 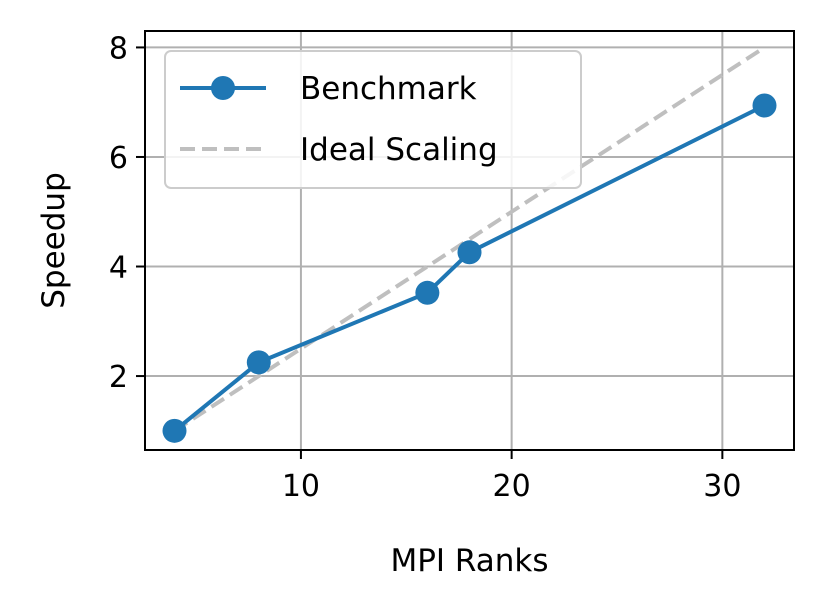 I want to click on x-tick-label: 20, so click(x=512, y=486).